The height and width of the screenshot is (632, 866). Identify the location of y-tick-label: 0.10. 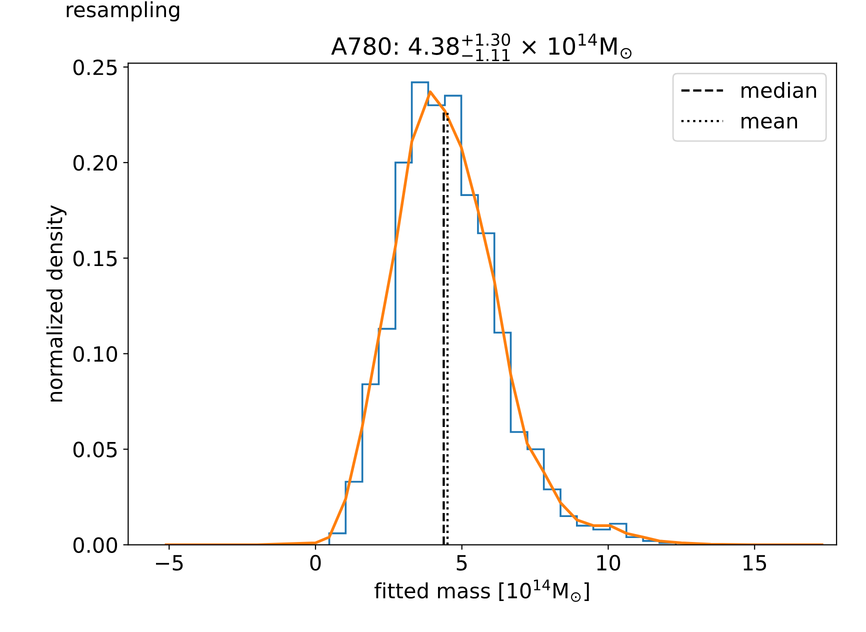
(95, 354).